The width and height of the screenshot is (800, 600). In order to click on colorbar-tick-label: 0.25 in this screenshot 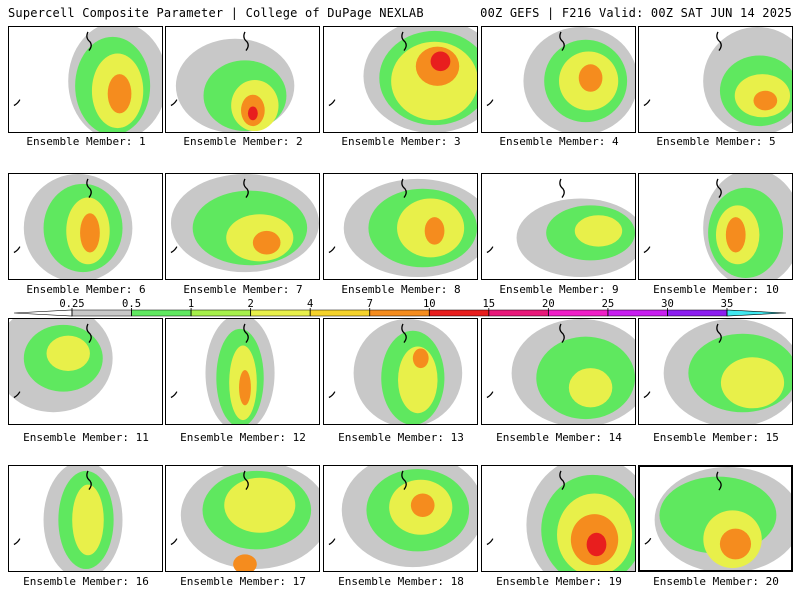, I will do `click(71, 304)`.